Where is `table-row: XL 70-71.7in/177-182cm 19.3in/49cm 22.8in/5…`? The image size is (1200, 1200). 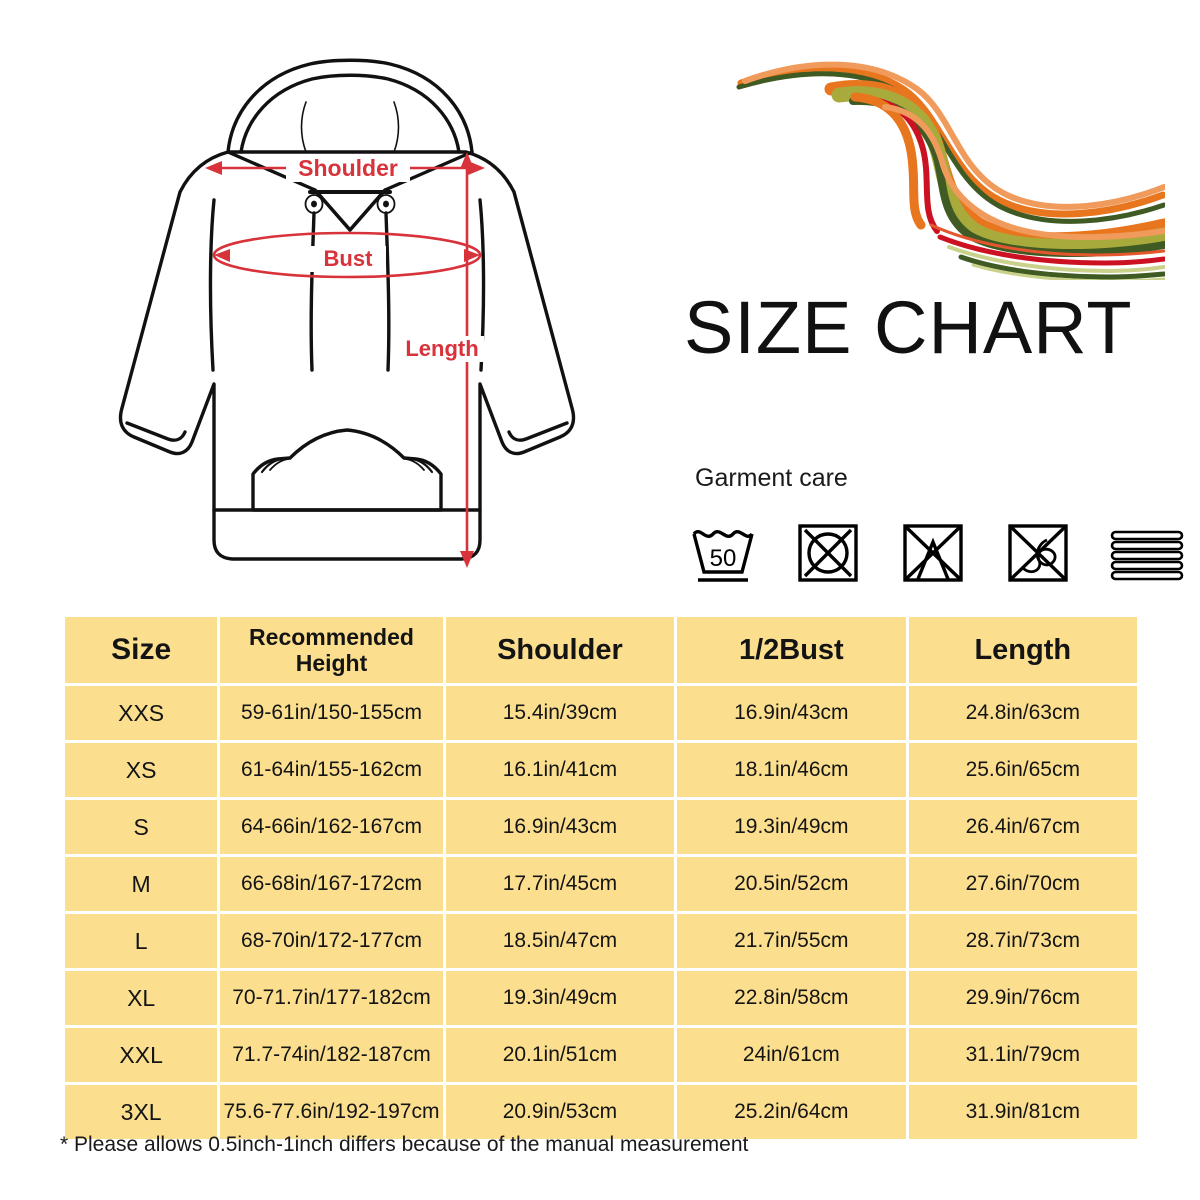 table-row: XL 70-71.7in/177-182cm 19.3in/49cm 22.8in/5… is located at coordinates (601, 998).